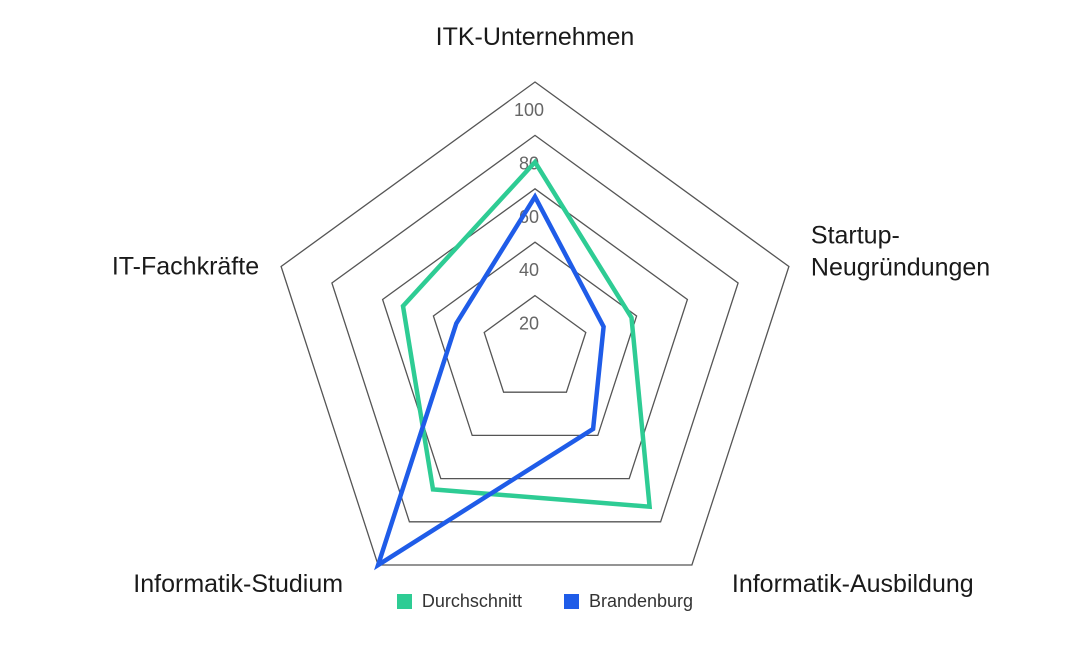 Image resolution: width=1090 pixels, height=668 pixels. What do you see at coordinates (185, 267) in the screenshot?
I see `category-label-5: IT-Fachkräfte` at bounding box center [185, 267].